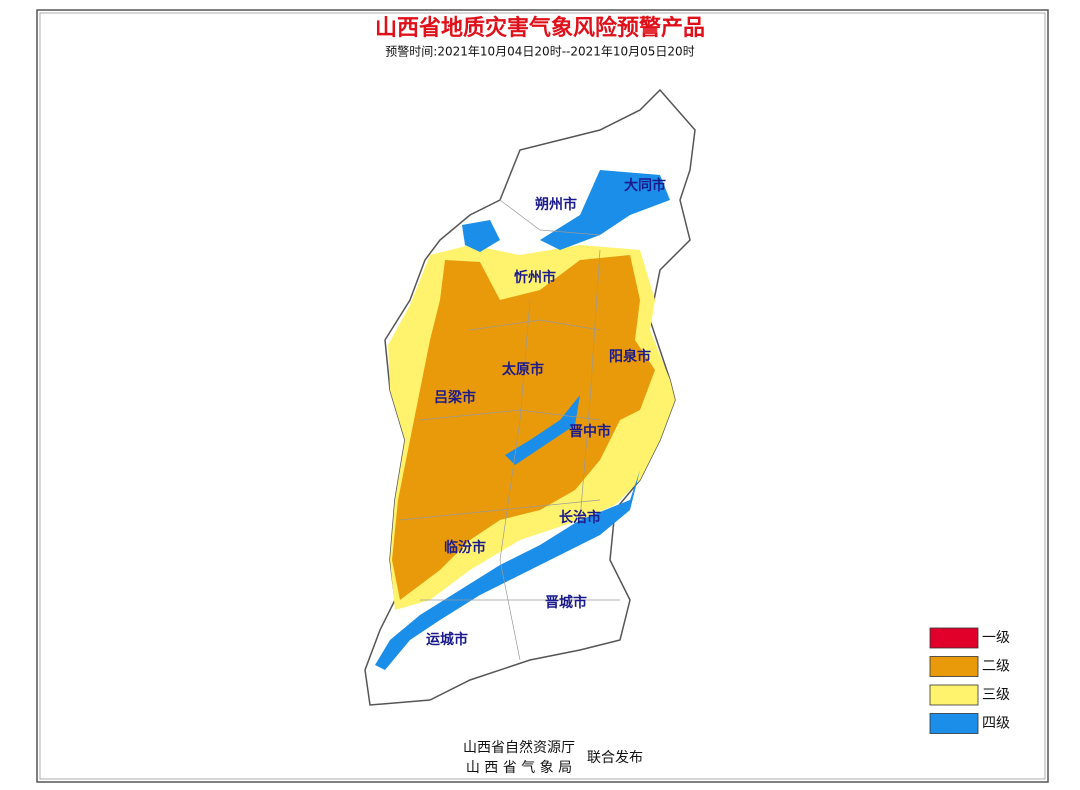  I want to click on city-label: 忻州市, so click(535, 277).